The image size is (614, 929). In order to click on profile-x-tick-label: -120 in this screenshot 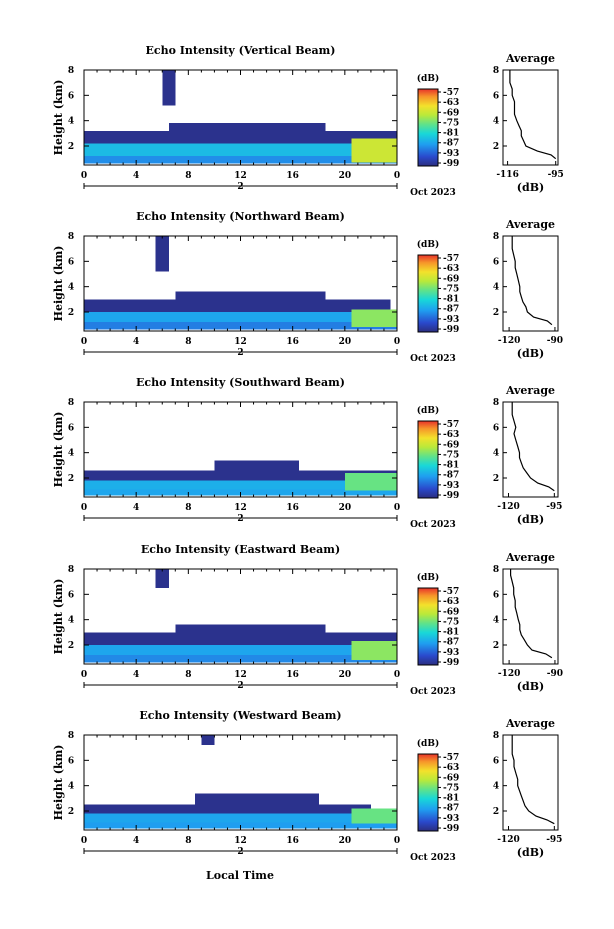, I will do `click(509, 341)`.